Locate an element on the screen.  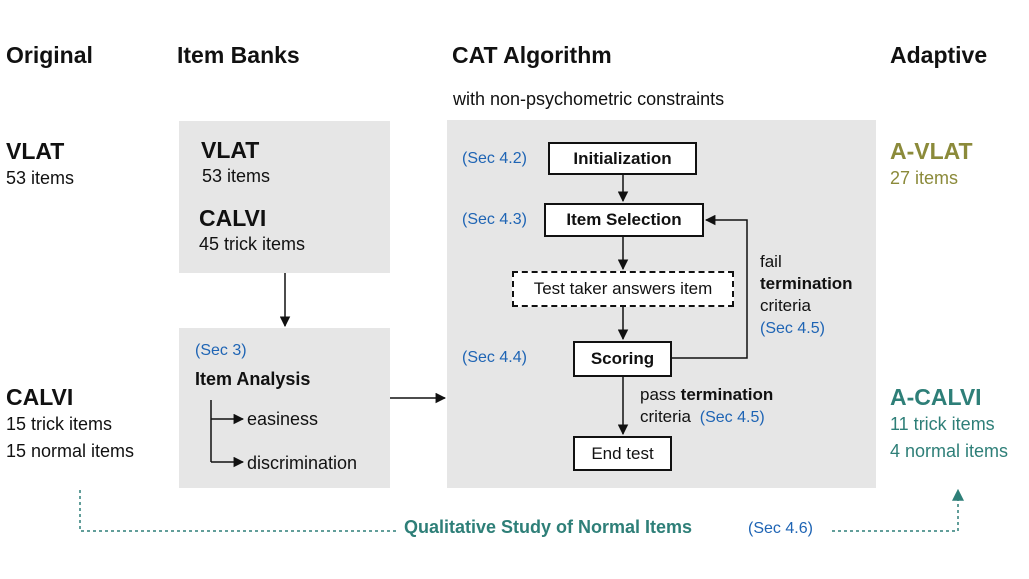
initialization-label: Initialization is located at coordinates (622, 158).